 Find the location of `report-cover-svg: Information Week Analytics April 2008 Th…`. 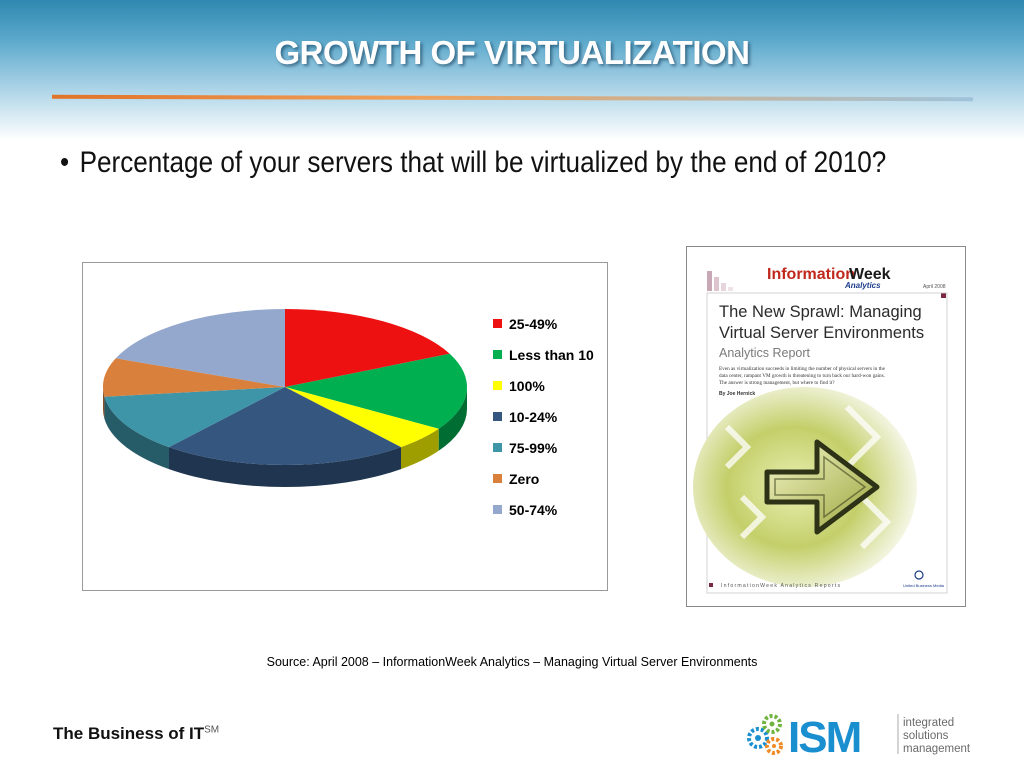

report-cover-svg: Information Week Analytics April 2008 Th… is located at coordinates (820, 430).